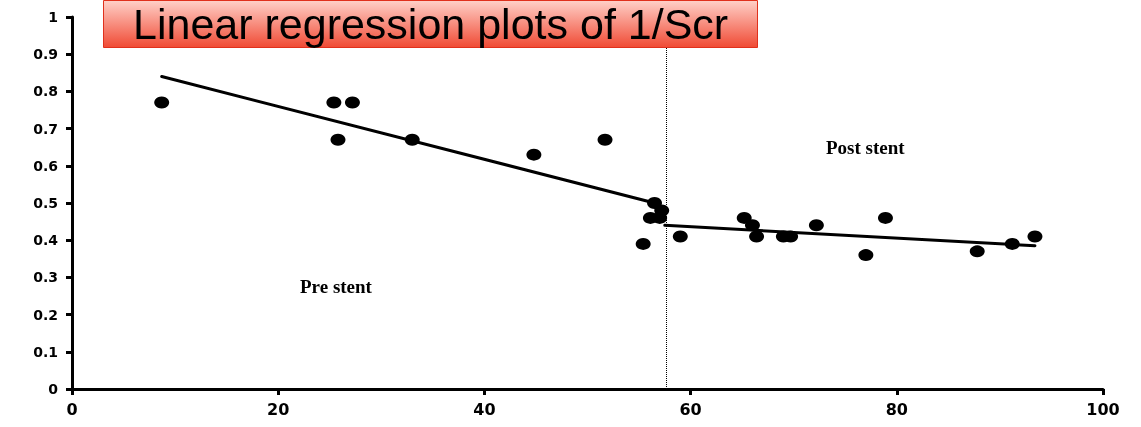 The image size is (1141, 427). I want to click on x-tick-label: 20, so click(278, 409).